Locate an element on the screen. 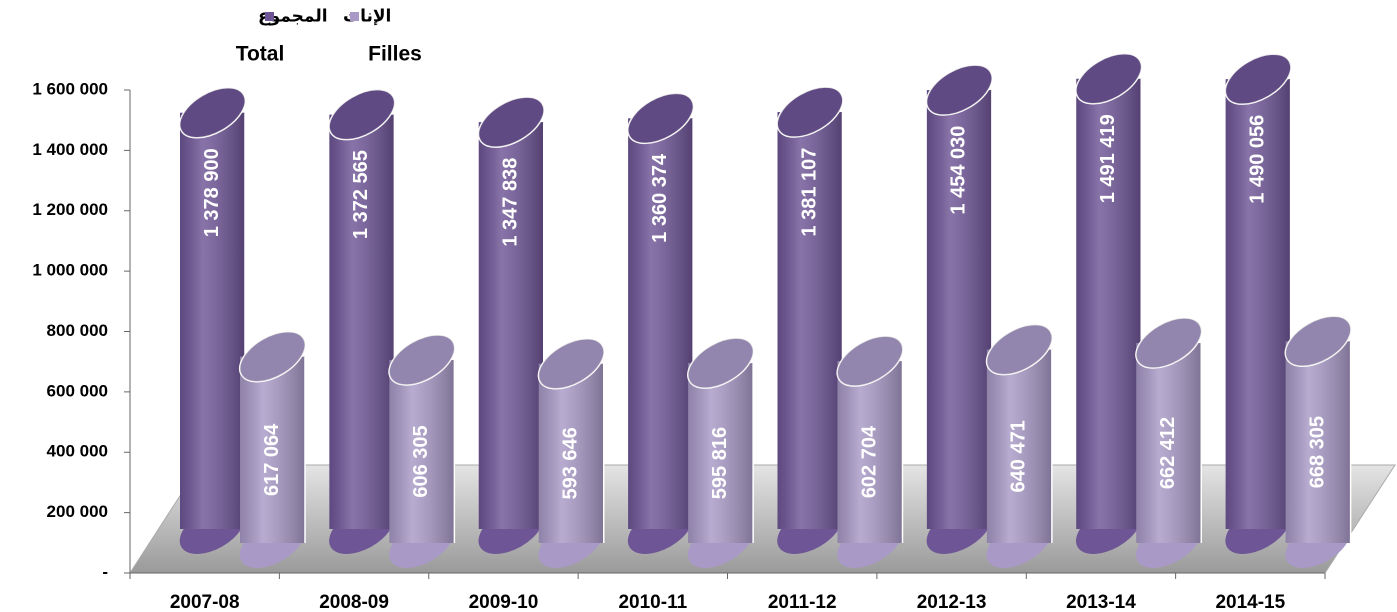  cylinder: 662 412 is located at coordinates (1169, 442).